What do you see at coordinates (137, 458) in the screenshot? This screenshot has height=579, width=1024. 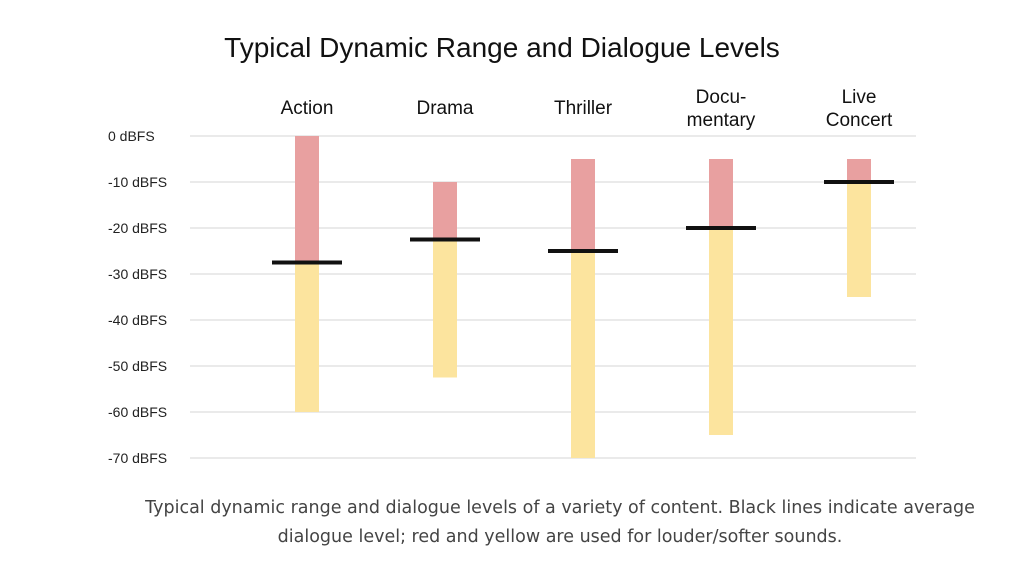 I see `y-tick-label: -70 dBFS` at bounding box center [137, 458].